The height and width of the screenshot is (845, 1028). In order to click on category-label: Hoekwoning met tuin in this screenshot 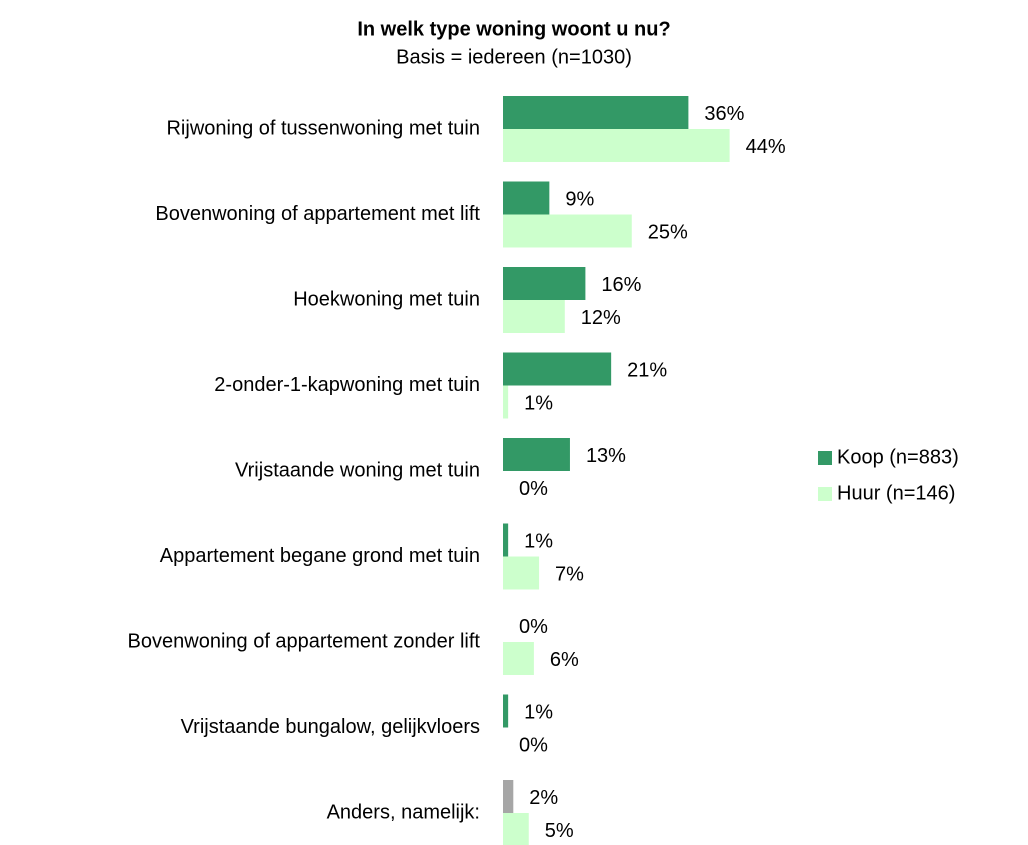, I will do `click(386, 299)`.